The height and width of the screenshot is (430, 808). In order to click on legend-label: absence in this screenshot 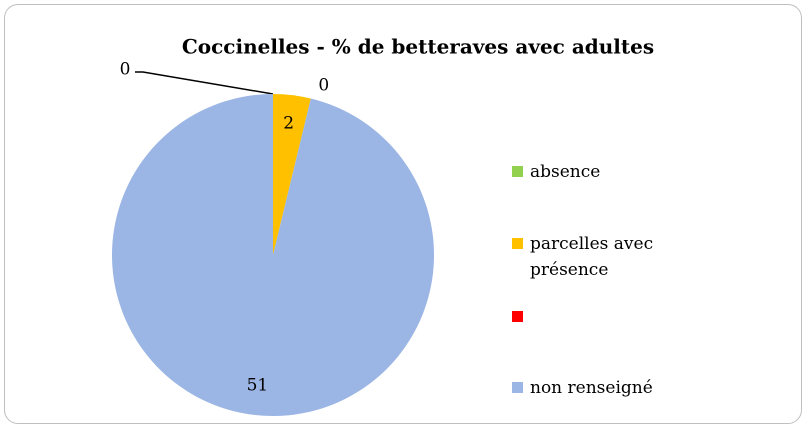, I will do `click(565, 172)`.